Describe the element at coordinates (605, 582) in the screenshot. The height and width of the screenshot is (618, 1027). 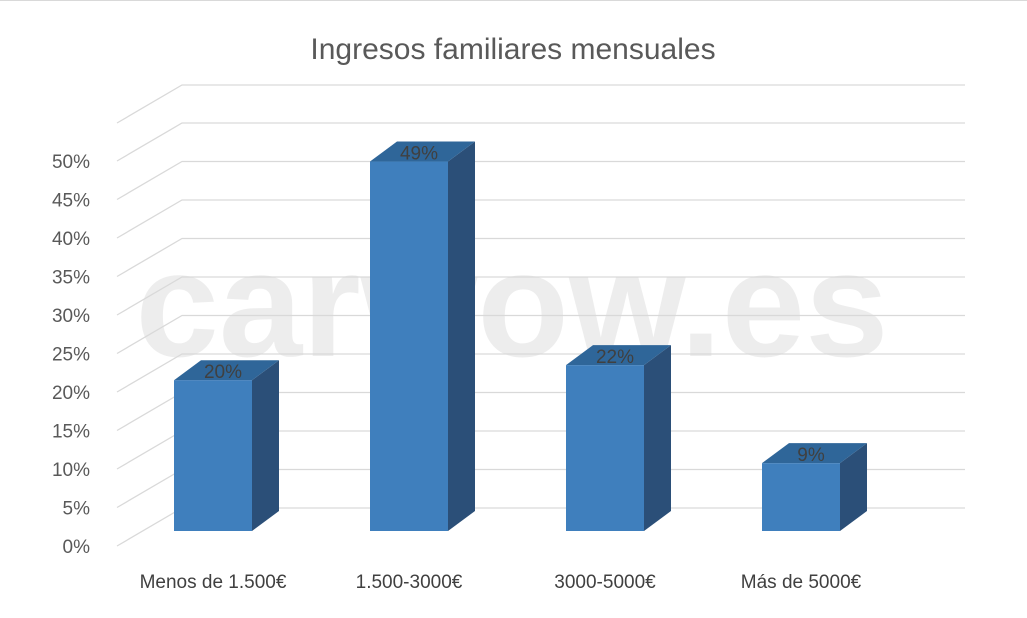
I see `x-category-label: 3000-5000€` at that location.